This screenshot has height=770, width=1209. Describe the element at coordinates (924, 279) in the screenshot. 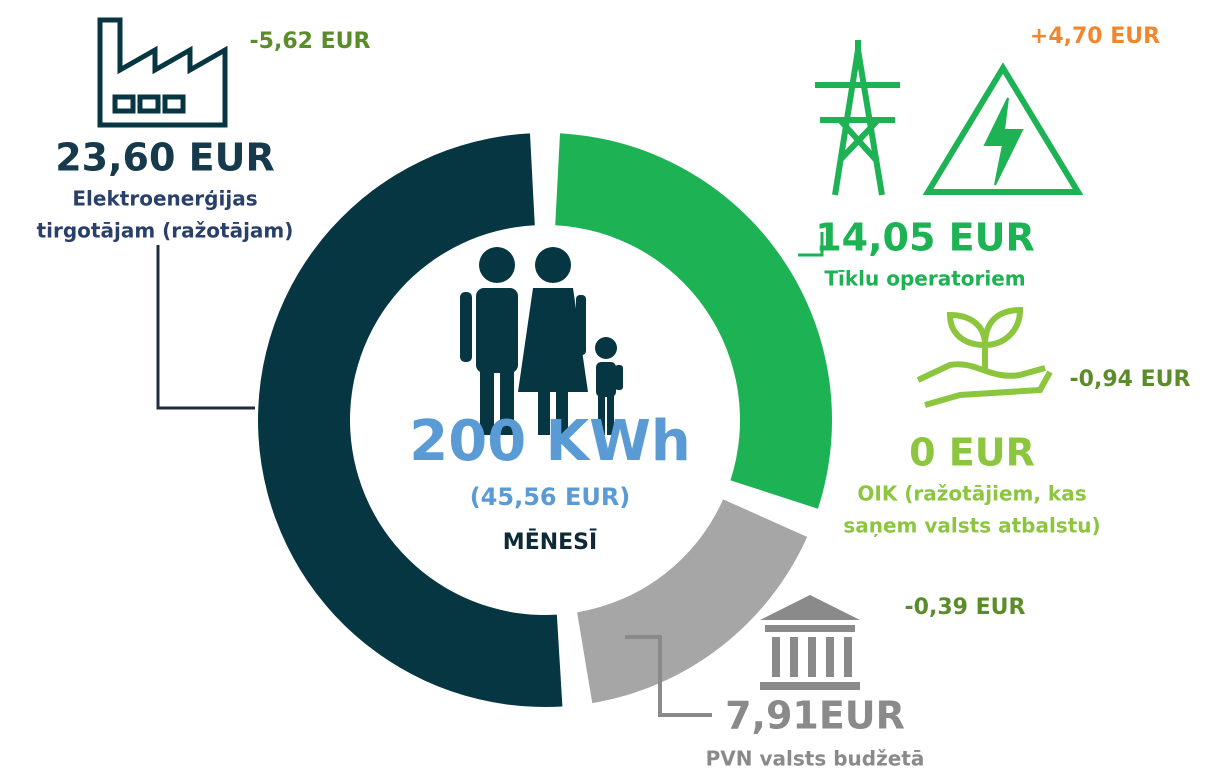

I see `category-label: Tīklu operatoriem` at that location.